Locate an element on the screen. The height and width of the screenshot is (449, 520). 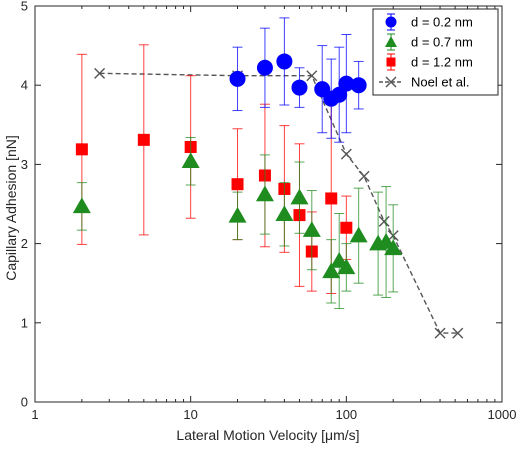
series-d-0-2-nm is located at coordinates (298, 80).